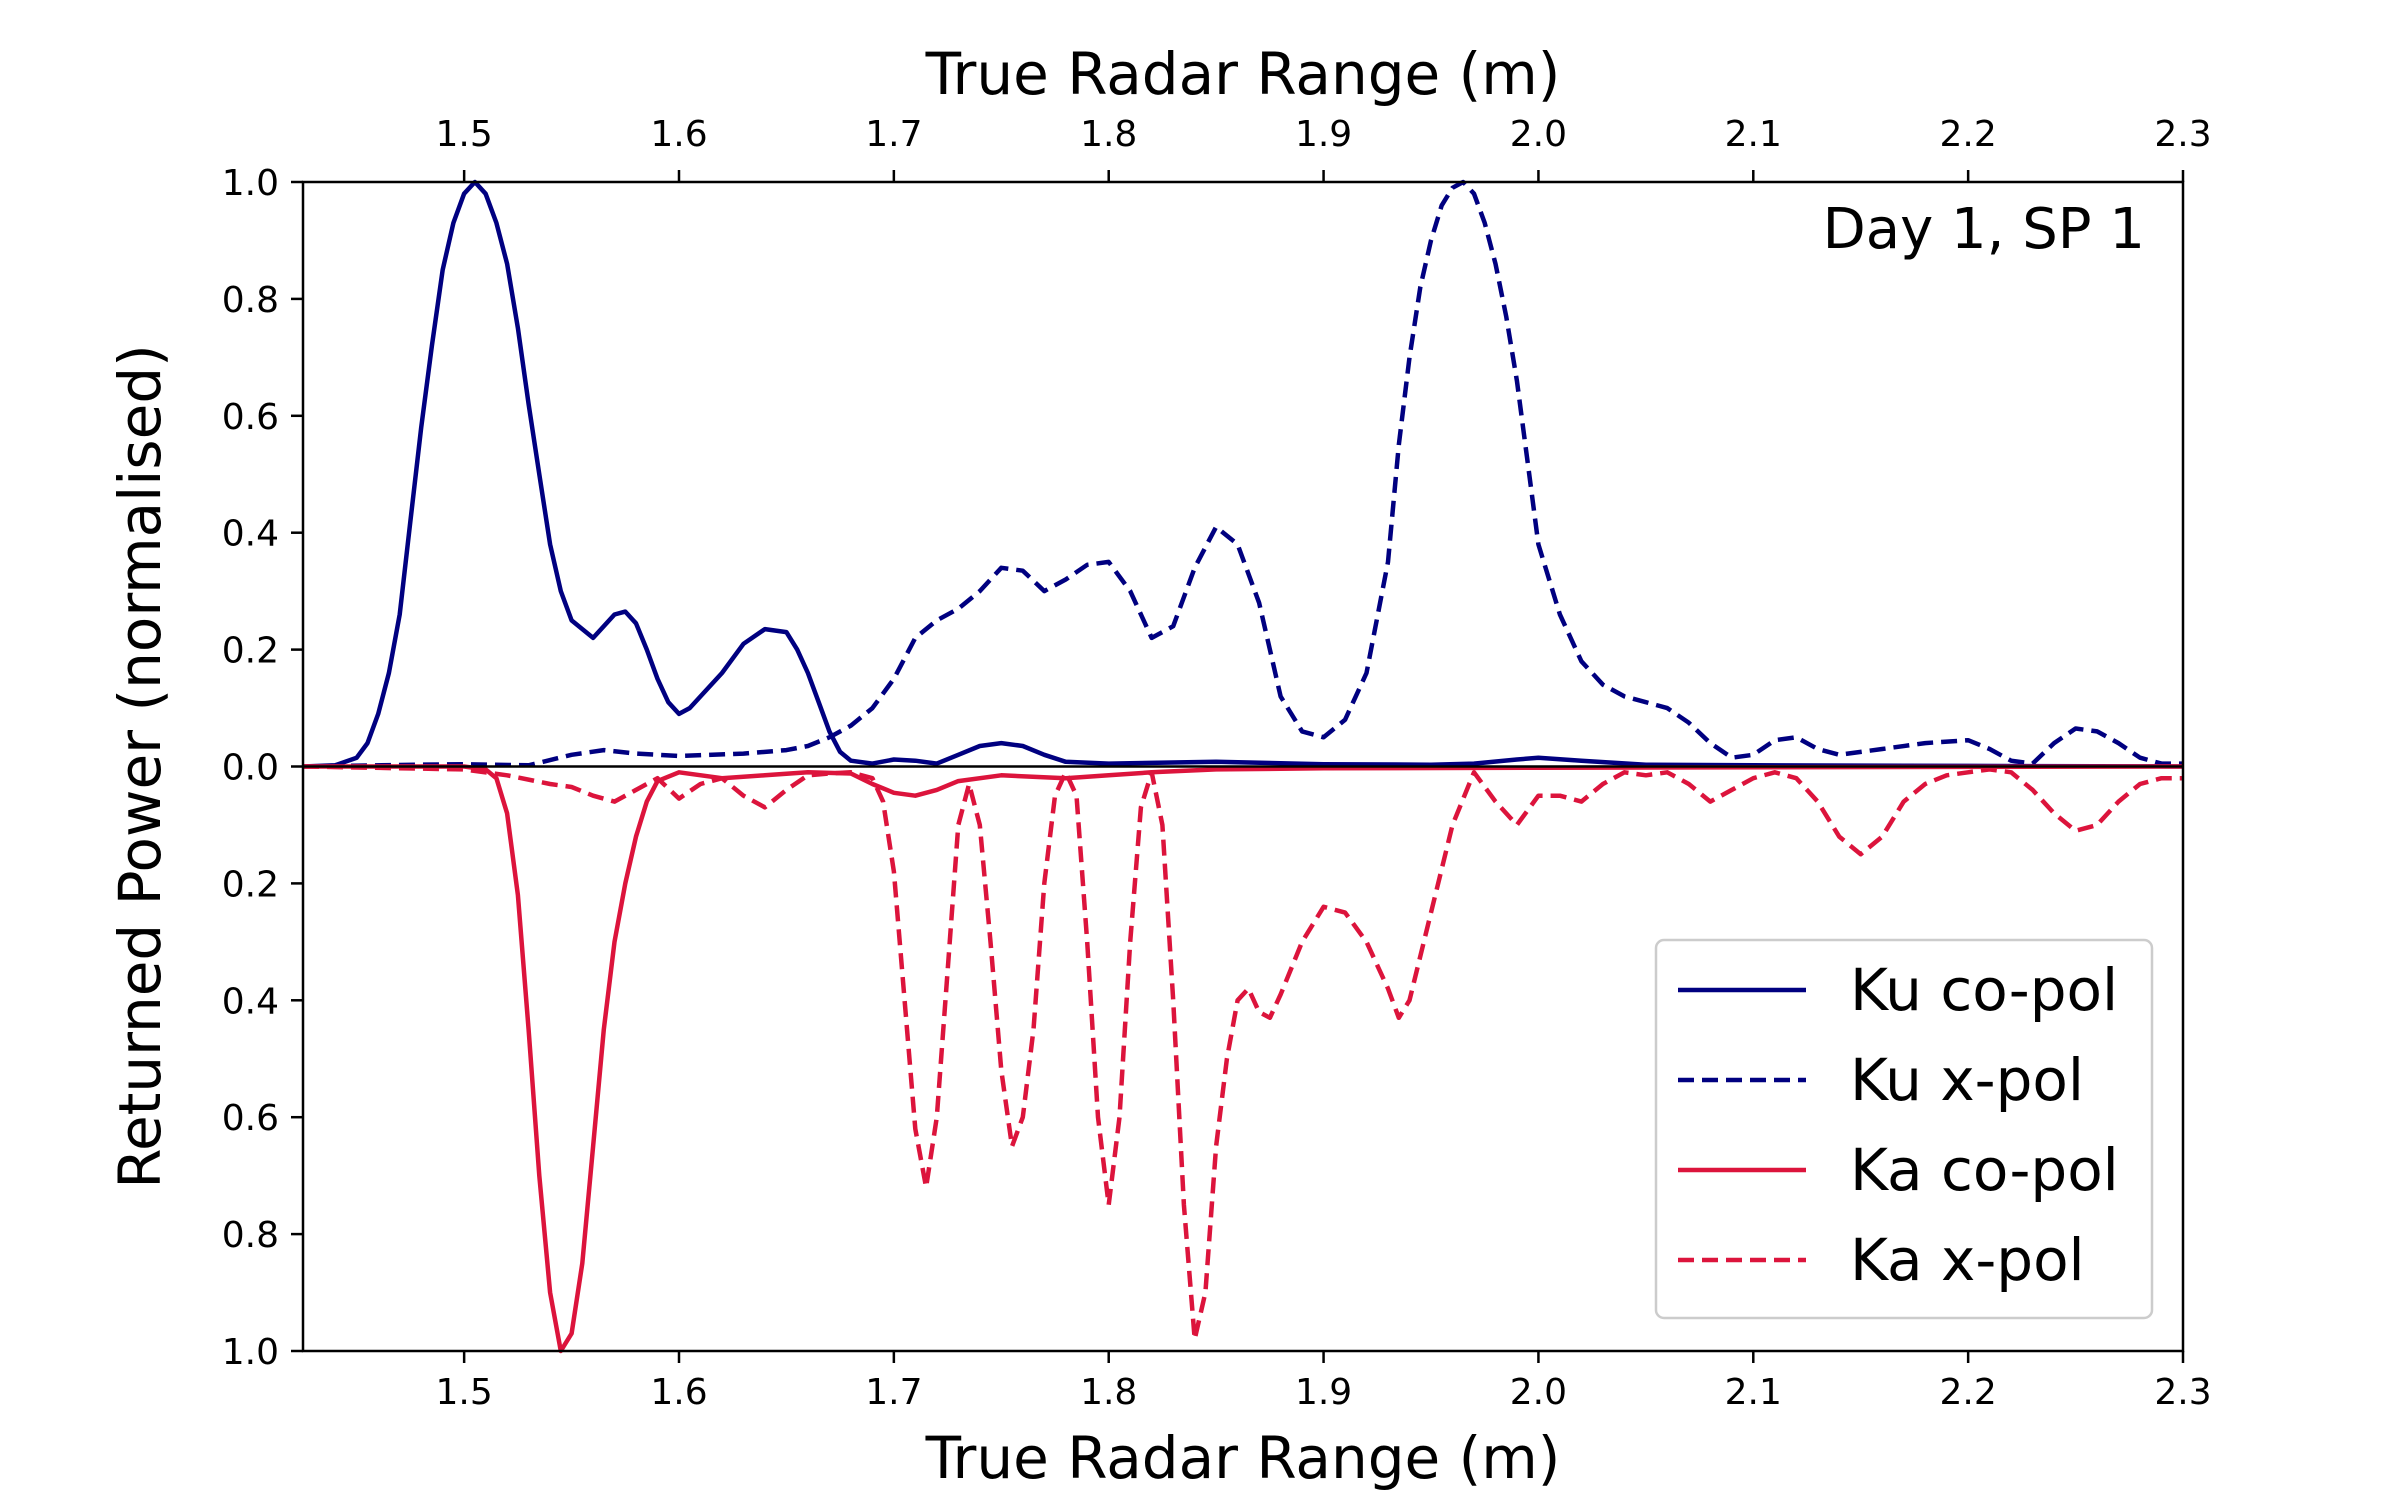 The width and height of the screenshot is (2400, 1500). What do you see at coordinates (250, 768) in the screenshot?
I see `y-tick-label: 0.0` at bounding box center [250, 768].